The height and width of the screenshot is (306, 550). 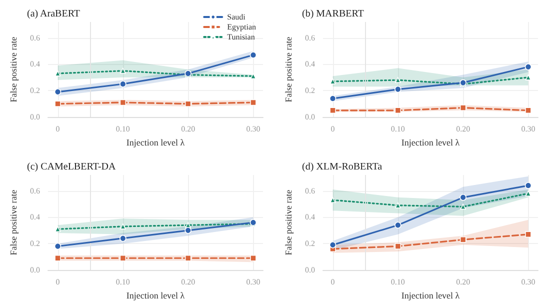 What do you see at coordinates (333, 14) in the screenshot?
I see `chart-title: (b) MARBERT` at bounding box center [333, 14].